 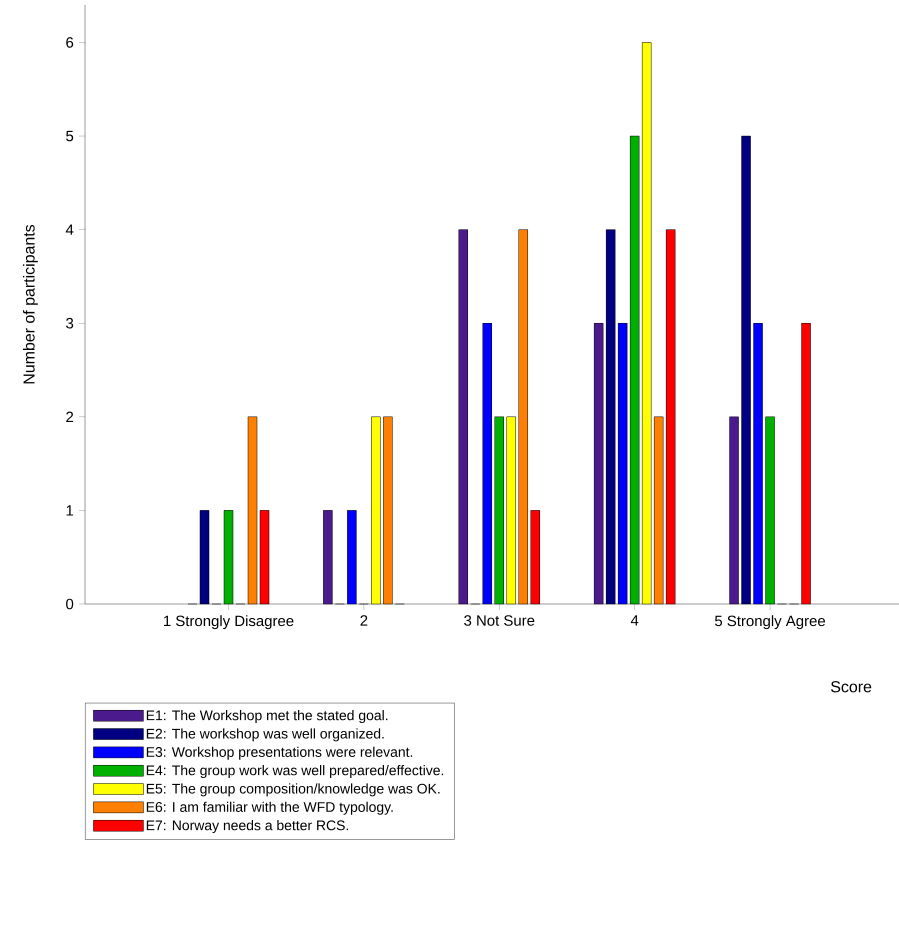 I want to click on legend-label: E3: Workshop presentations were relevant., so click(x=279, y=753).